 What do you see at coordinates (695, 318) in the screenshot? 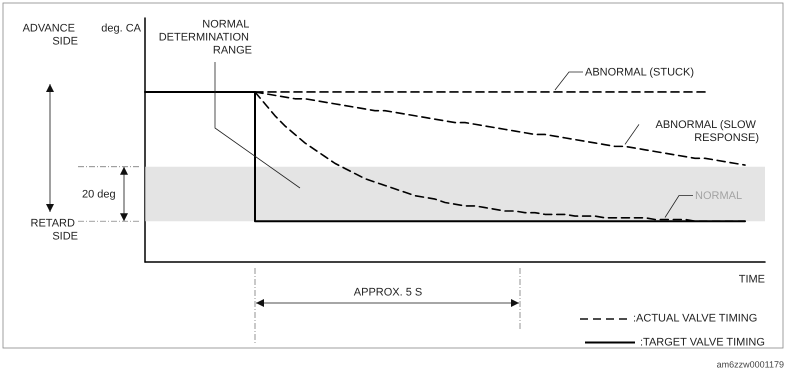
I see `text: :ACTUAL VALVE TIMING` at bounding box center [695, 318].